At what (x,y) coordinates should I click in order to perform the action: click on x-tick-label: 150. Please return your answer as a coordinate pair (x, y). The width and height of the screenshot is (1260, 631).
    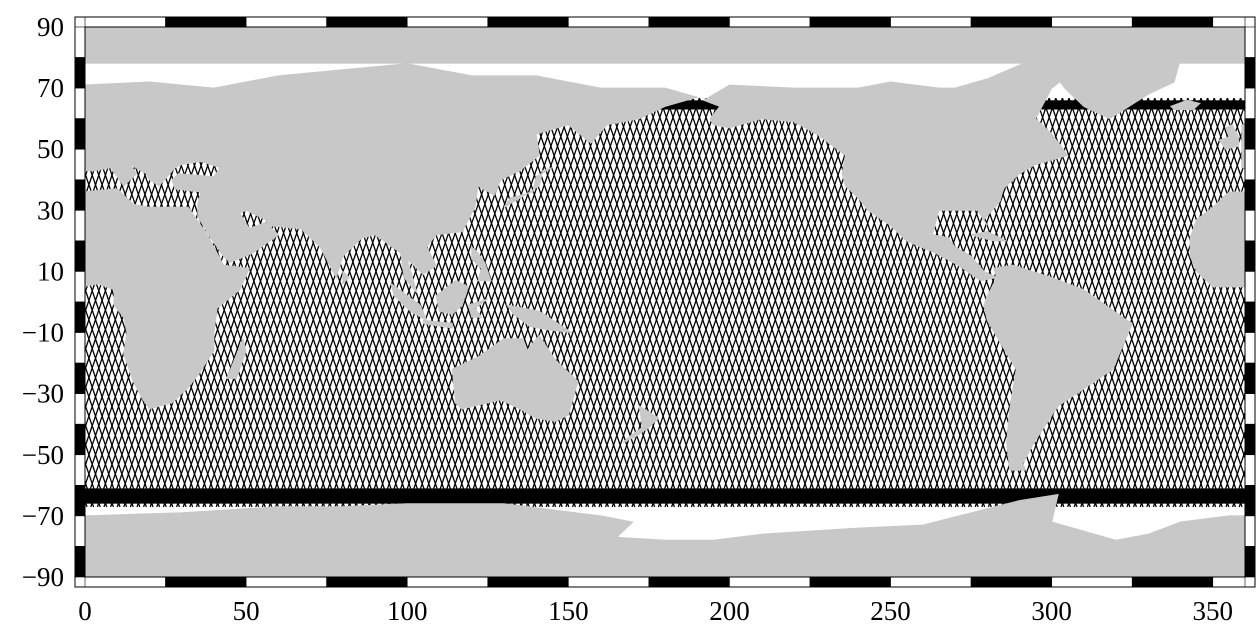
    Looking at the image, I should click on (568, 611).